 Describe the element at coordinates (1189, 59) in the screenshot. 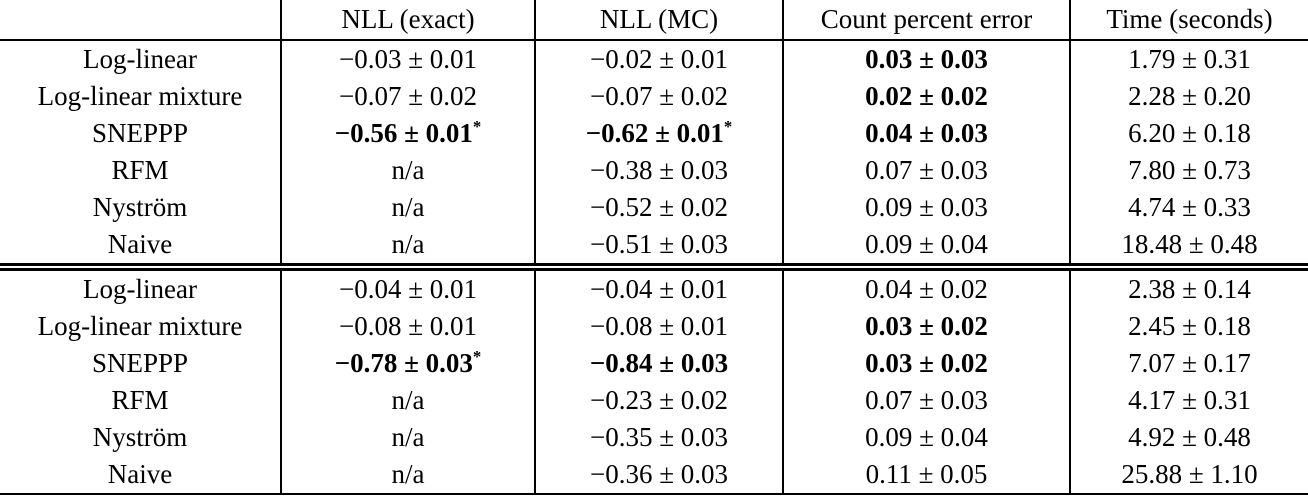

I see `cell-value: 1.79 ± 0.31` at that location.